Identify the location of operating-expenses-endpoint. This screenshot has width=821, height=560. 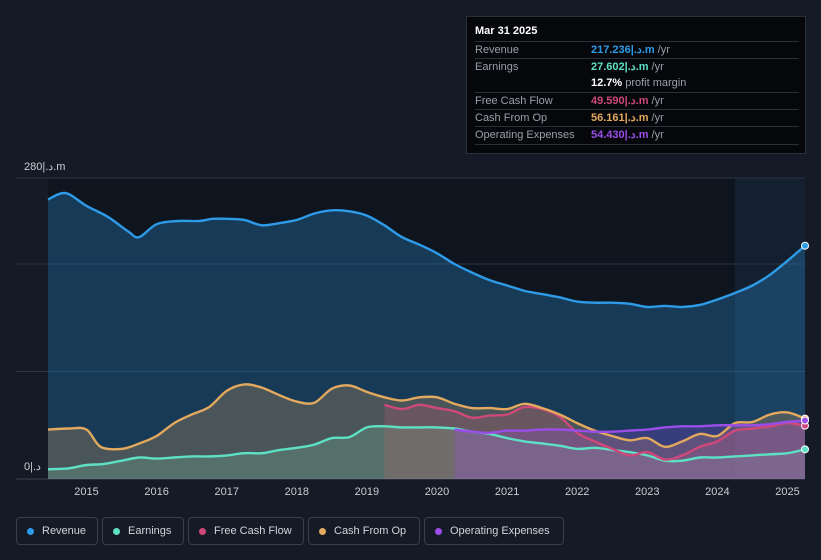
(805, 420).